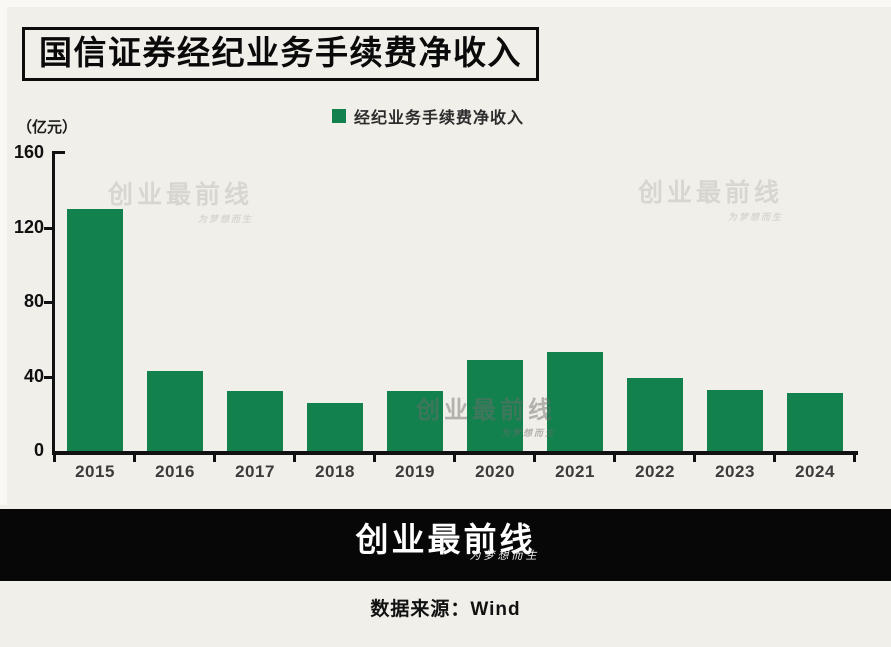  Describe the element at coordinates (95, 471) in the screenshot. I see `x-axis-label-2015: 2015` at that location.